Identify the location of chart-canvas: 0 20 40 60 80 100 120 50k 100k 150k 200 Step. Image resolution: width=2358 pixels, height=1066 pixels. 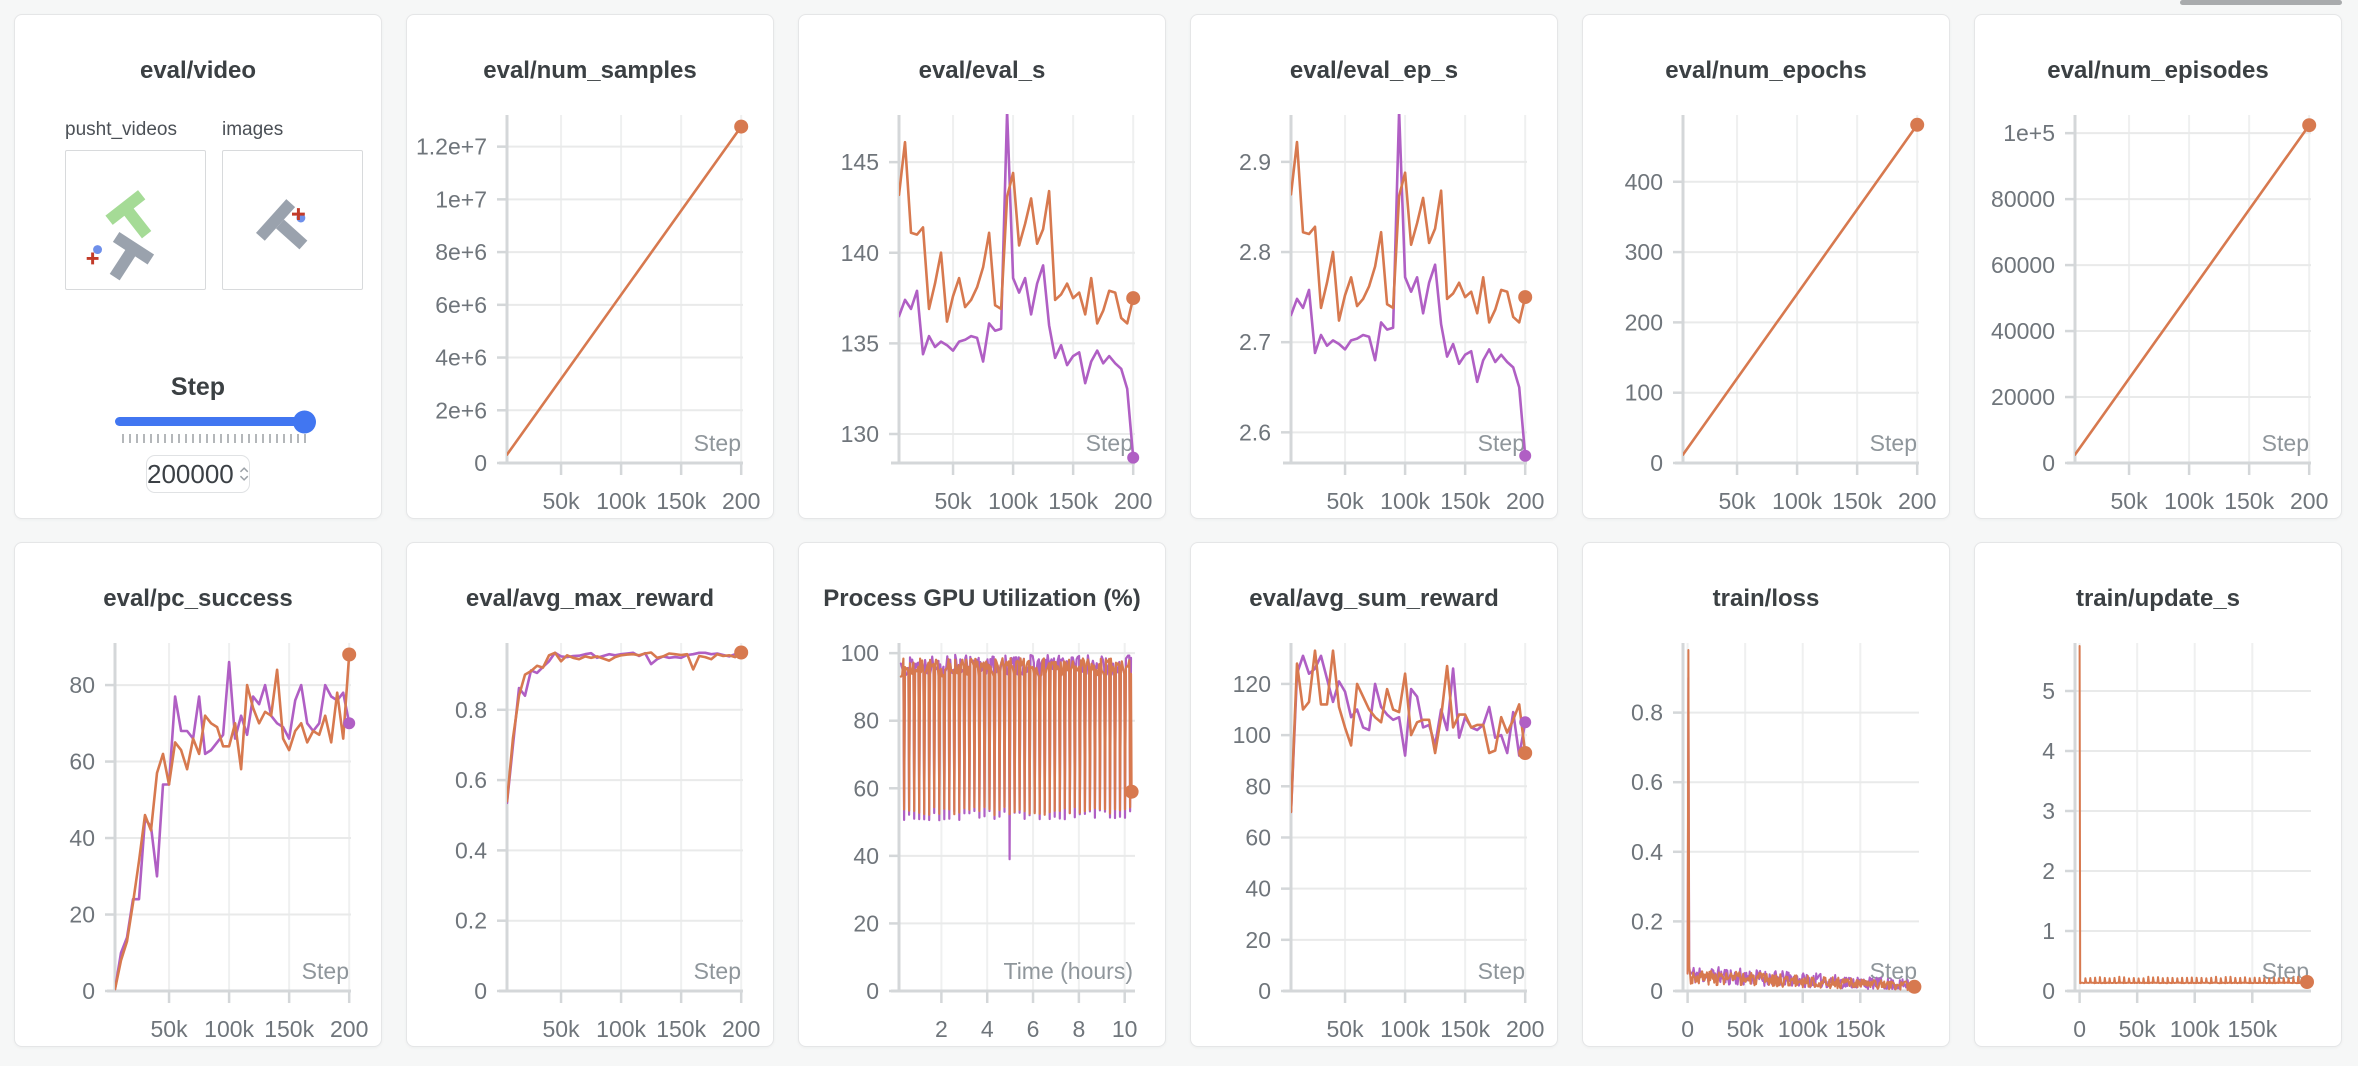
(1374, 795).